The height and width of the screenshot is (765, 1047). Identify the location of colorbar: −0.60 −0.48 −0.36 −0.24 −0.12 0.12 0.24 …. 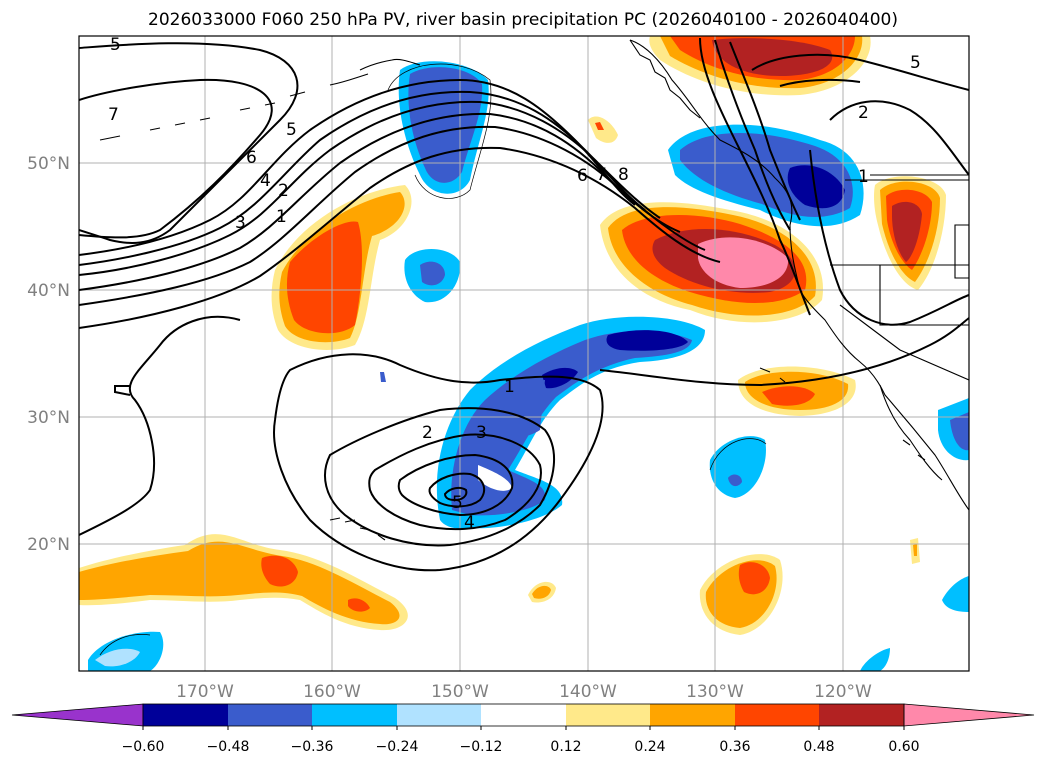
(523, 729).